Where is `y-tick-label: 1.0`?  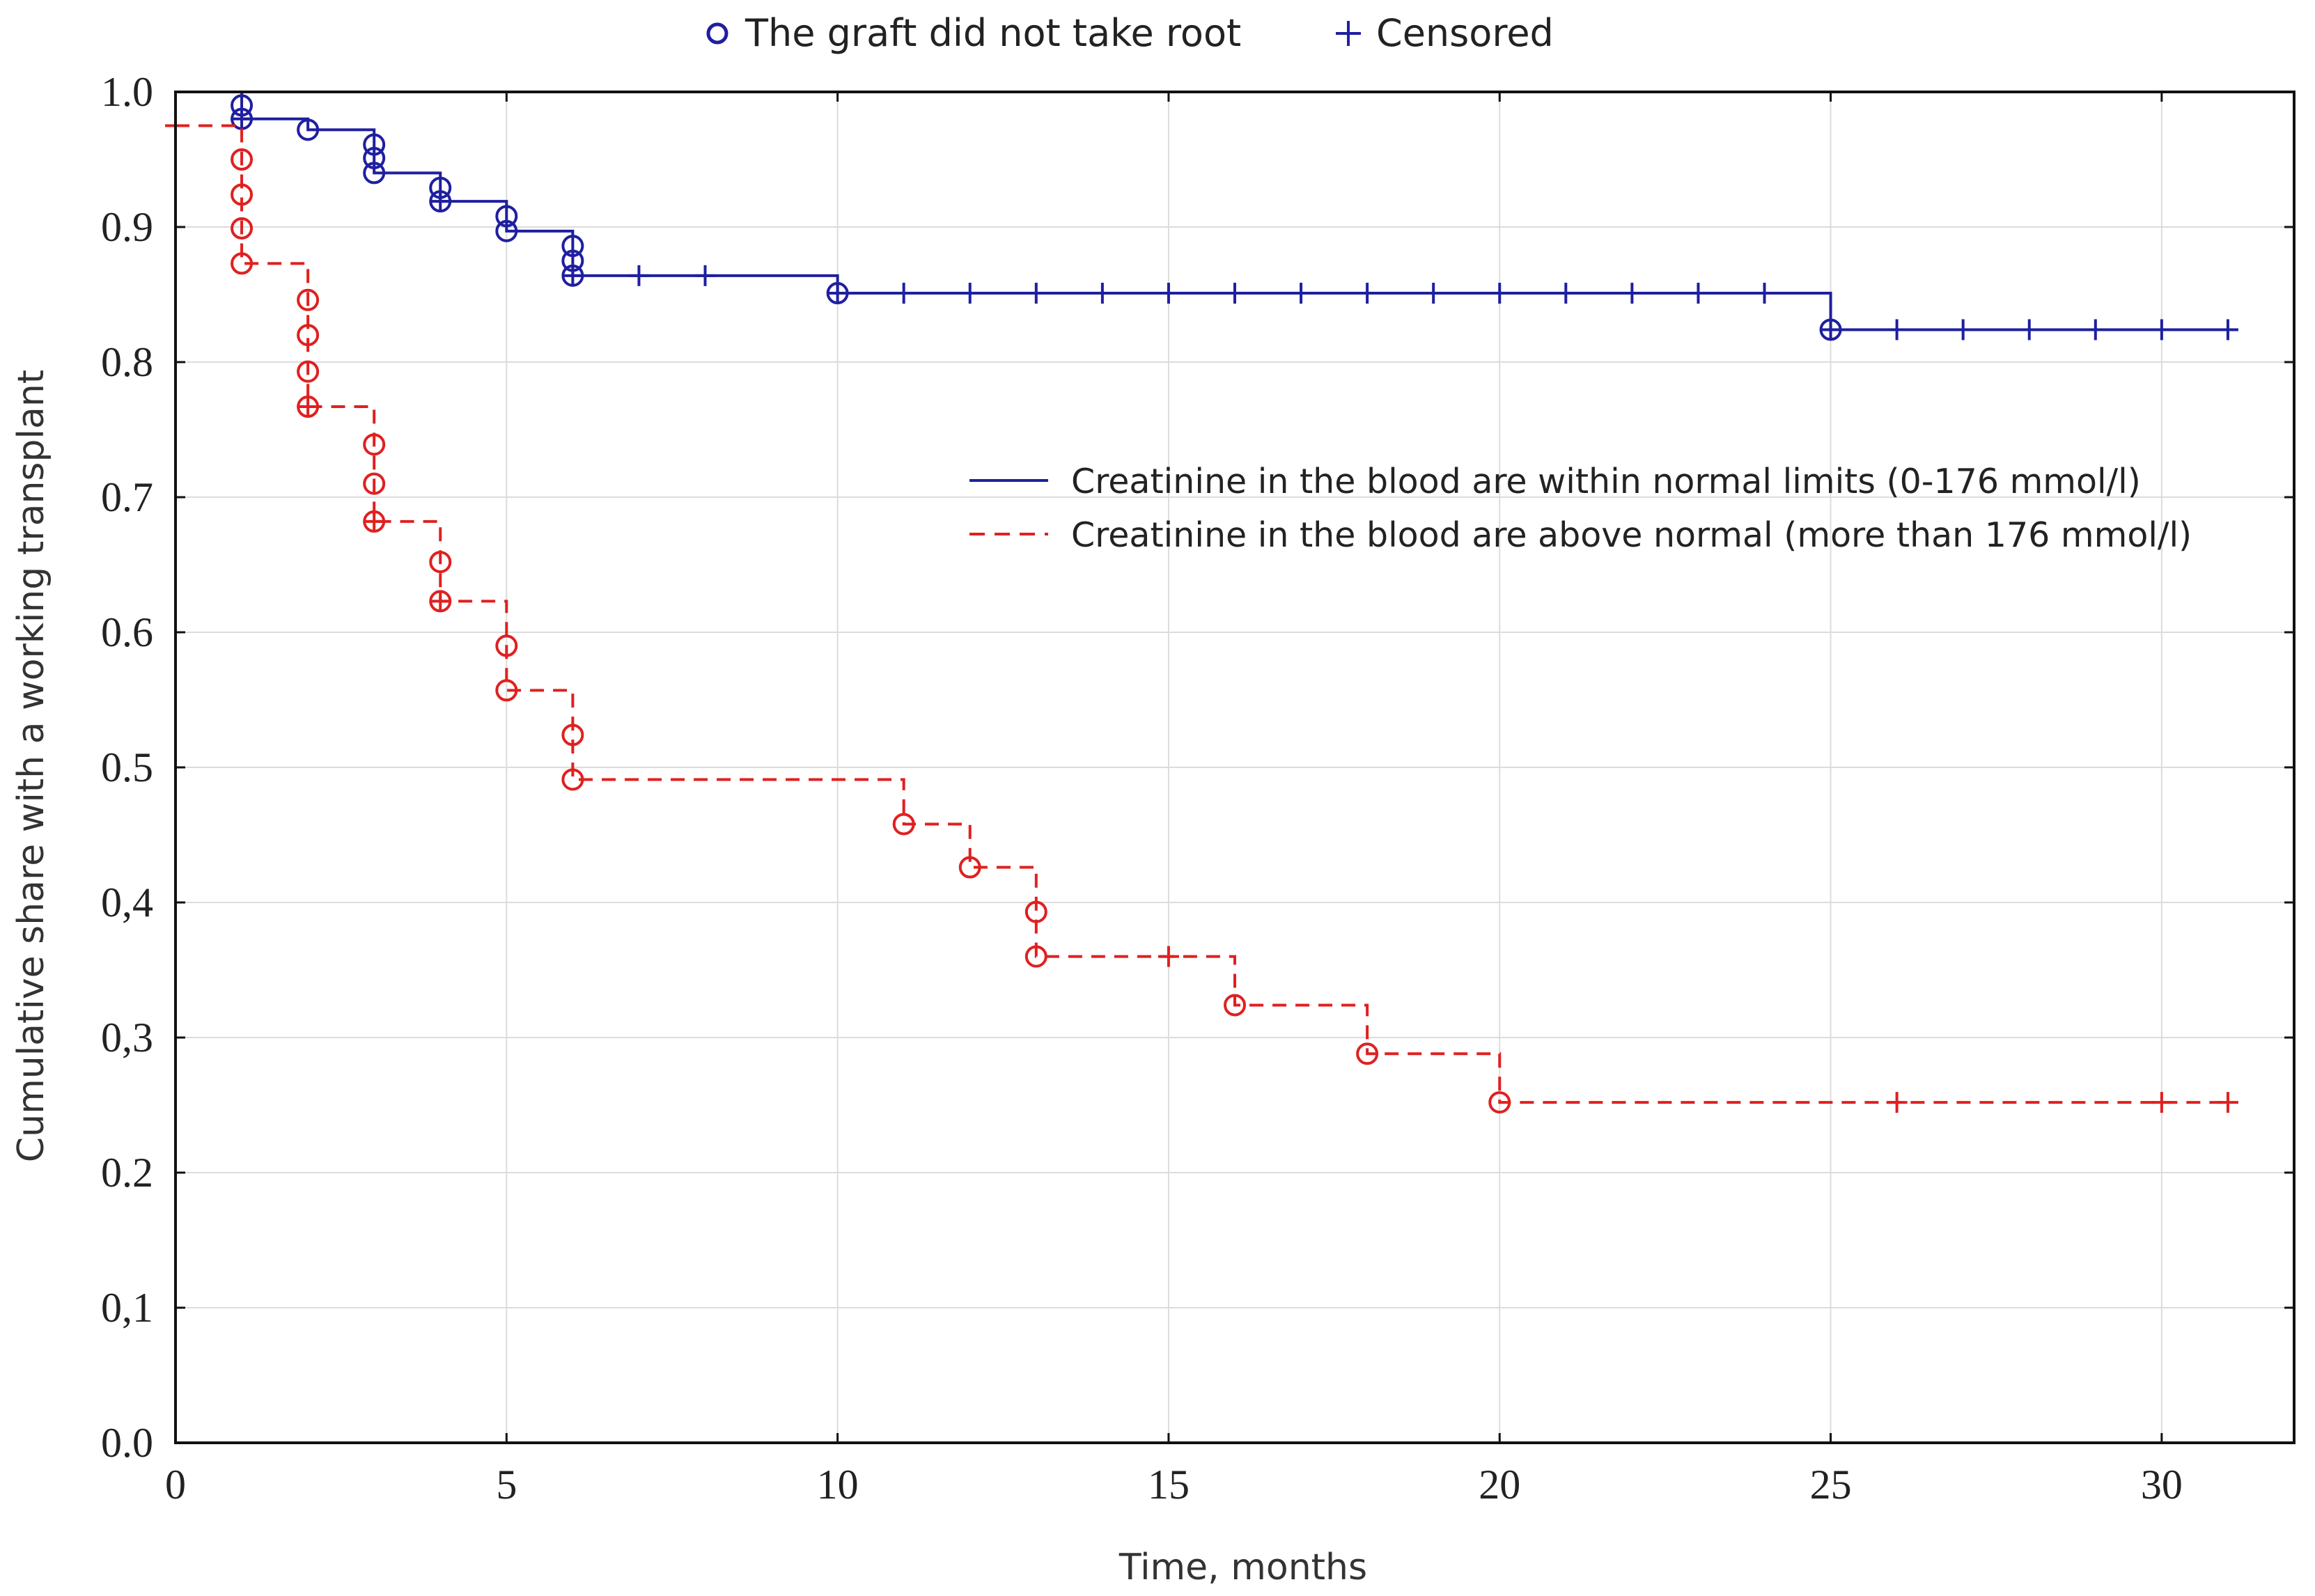 y-tick-label: 1.0 is located at coordinates (127, 92).